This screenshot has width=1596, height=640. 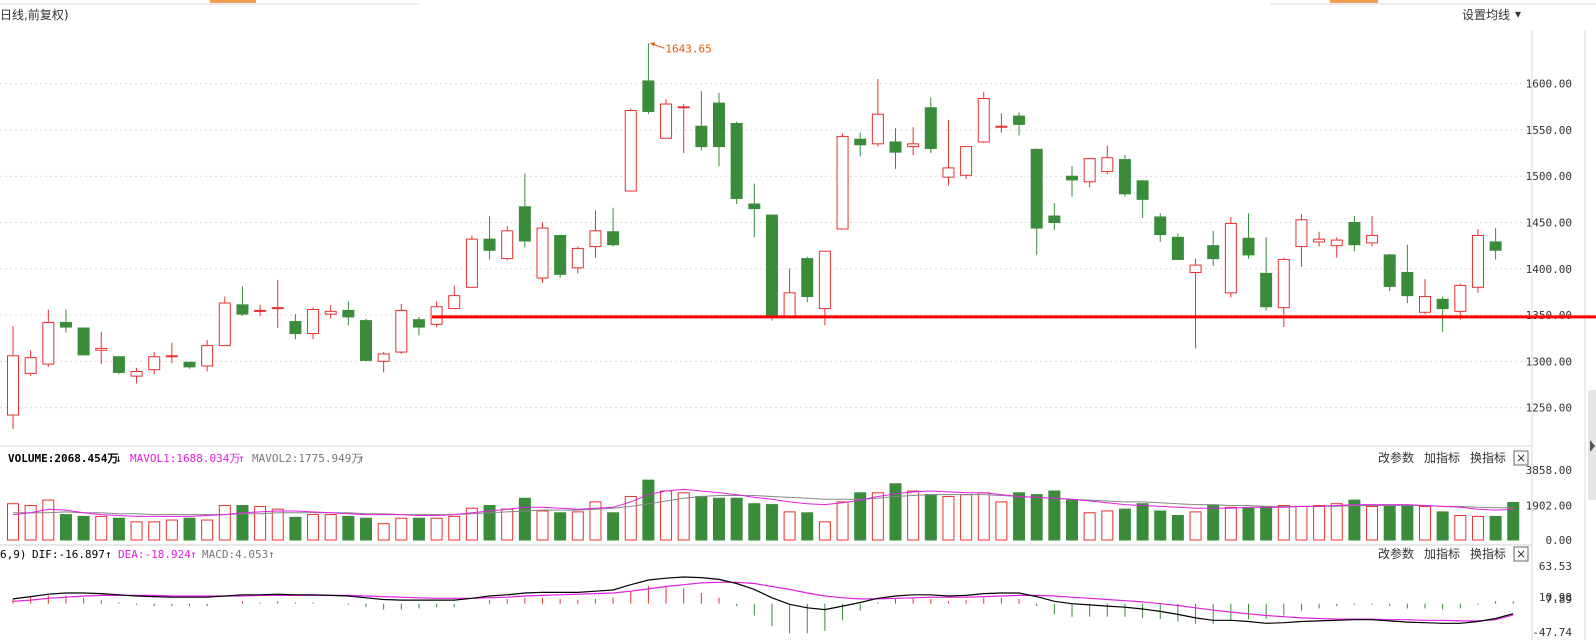 What do you see at coordinates (307, 458) in the screenshot?
I see `mavol2-label: MAVOL2:1775.949万` at bounding box center [307, 458].